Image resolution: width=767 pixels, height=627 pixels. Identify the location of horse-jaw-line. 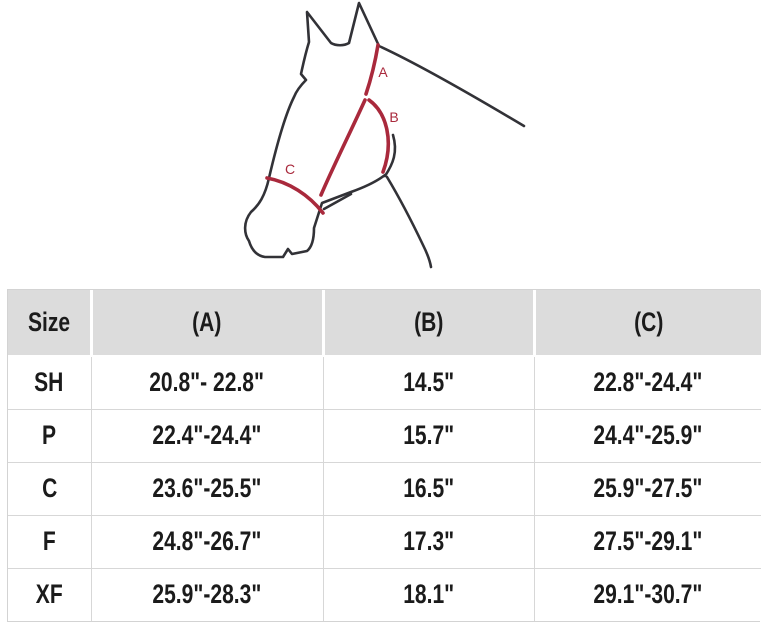
(337, 201).